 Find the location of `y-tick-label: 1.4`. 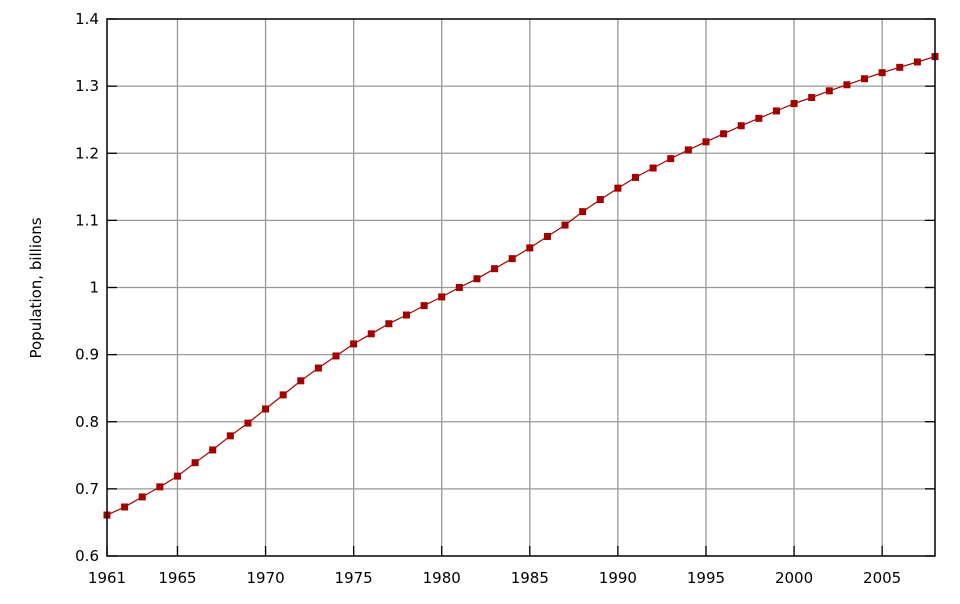

y-tick-label: 1.4 is located at coordinates (87, 19).